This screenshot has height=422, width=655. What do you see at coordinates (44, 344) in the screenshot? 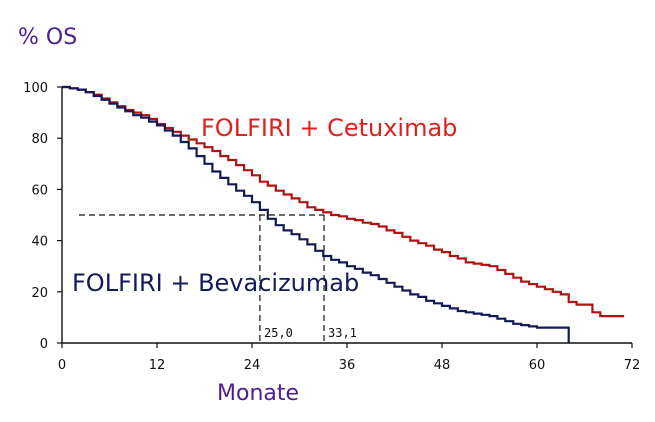
I see `y-tick-label: 0` at bounding box center [44, 344].